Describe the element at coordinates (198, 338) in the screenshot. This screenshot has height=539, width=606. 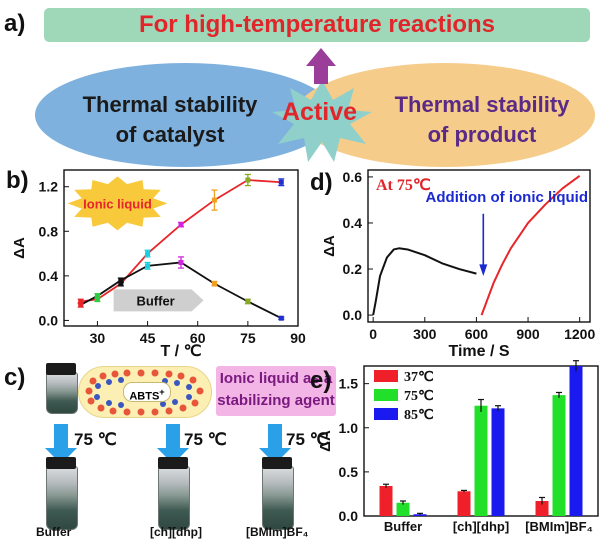
I see `x-tick-label-b: 60` at that location.